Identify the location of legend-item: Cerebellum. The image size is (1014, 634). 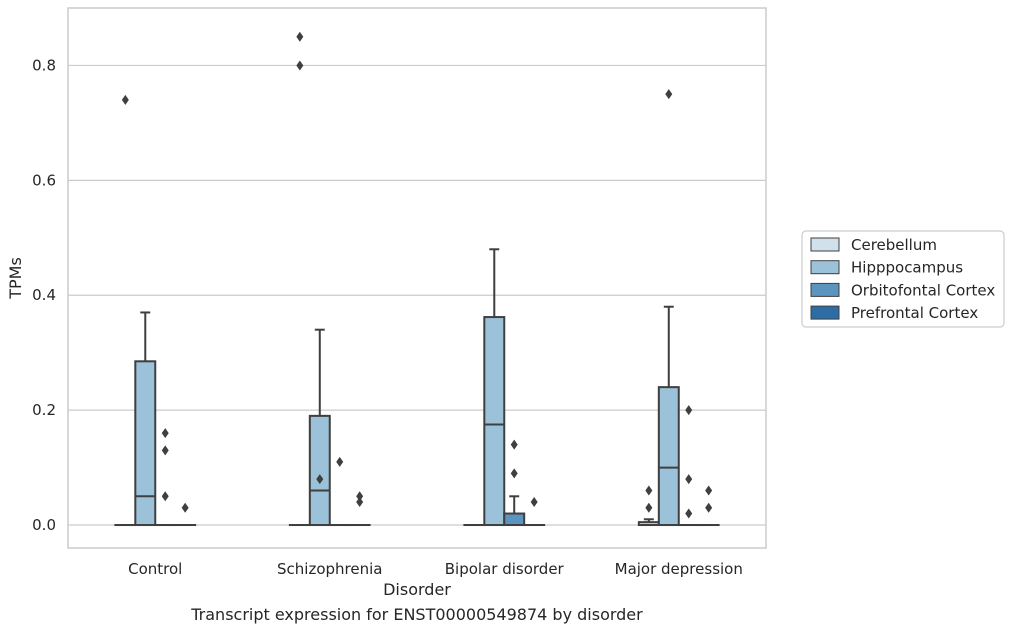
(873, 245).